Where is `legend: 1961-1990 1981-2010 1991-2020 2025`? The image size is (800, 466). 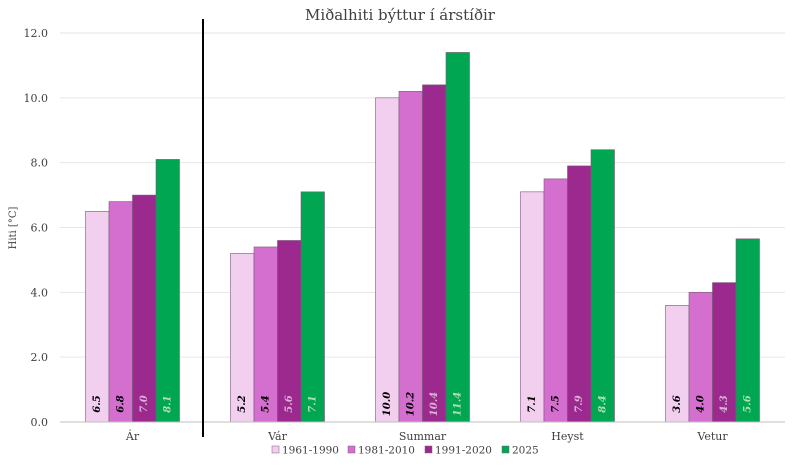
legend: 1961-1990 1981-2010 1991-2020 2025 is located at coordinates (405, 451).